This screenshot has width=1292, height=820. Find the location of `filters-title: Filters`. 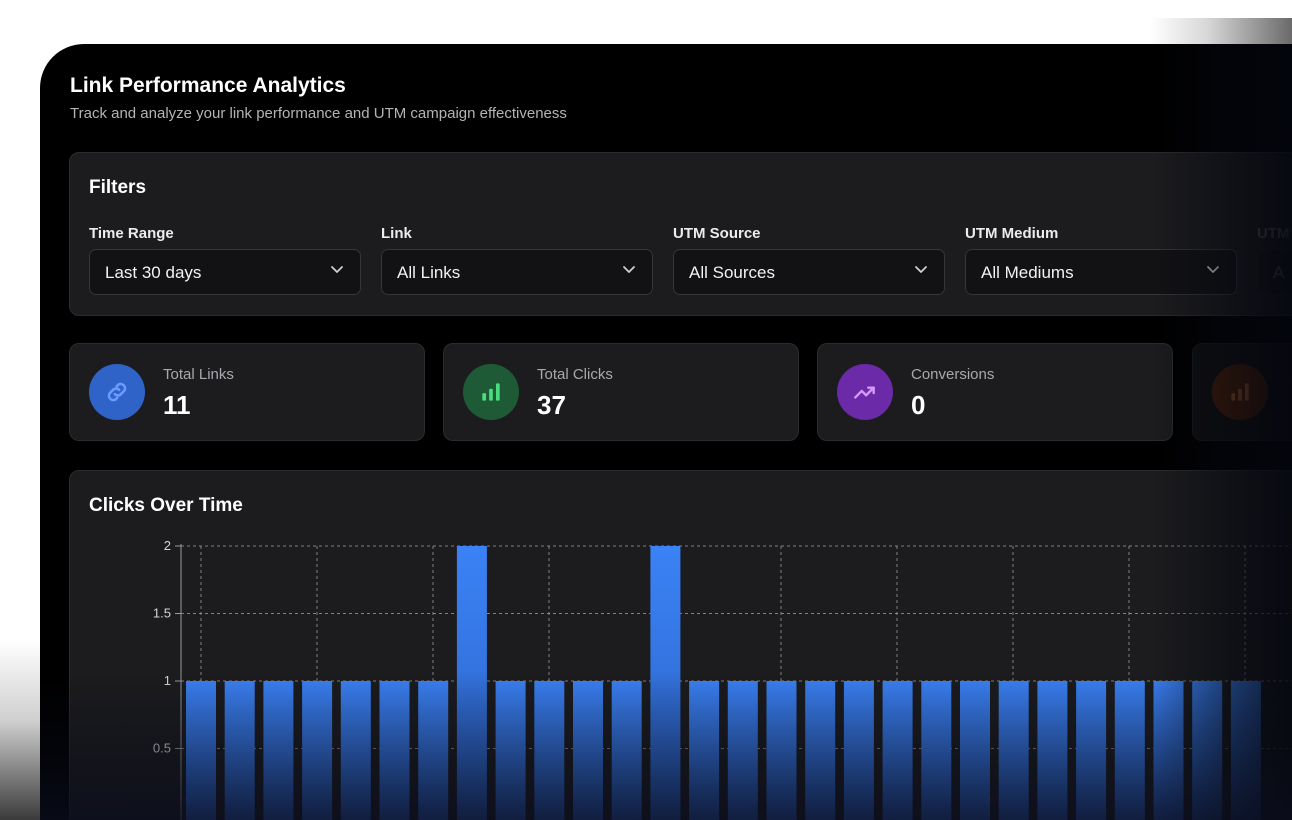

filters-title: Filters is located at coordinates (118, 187).